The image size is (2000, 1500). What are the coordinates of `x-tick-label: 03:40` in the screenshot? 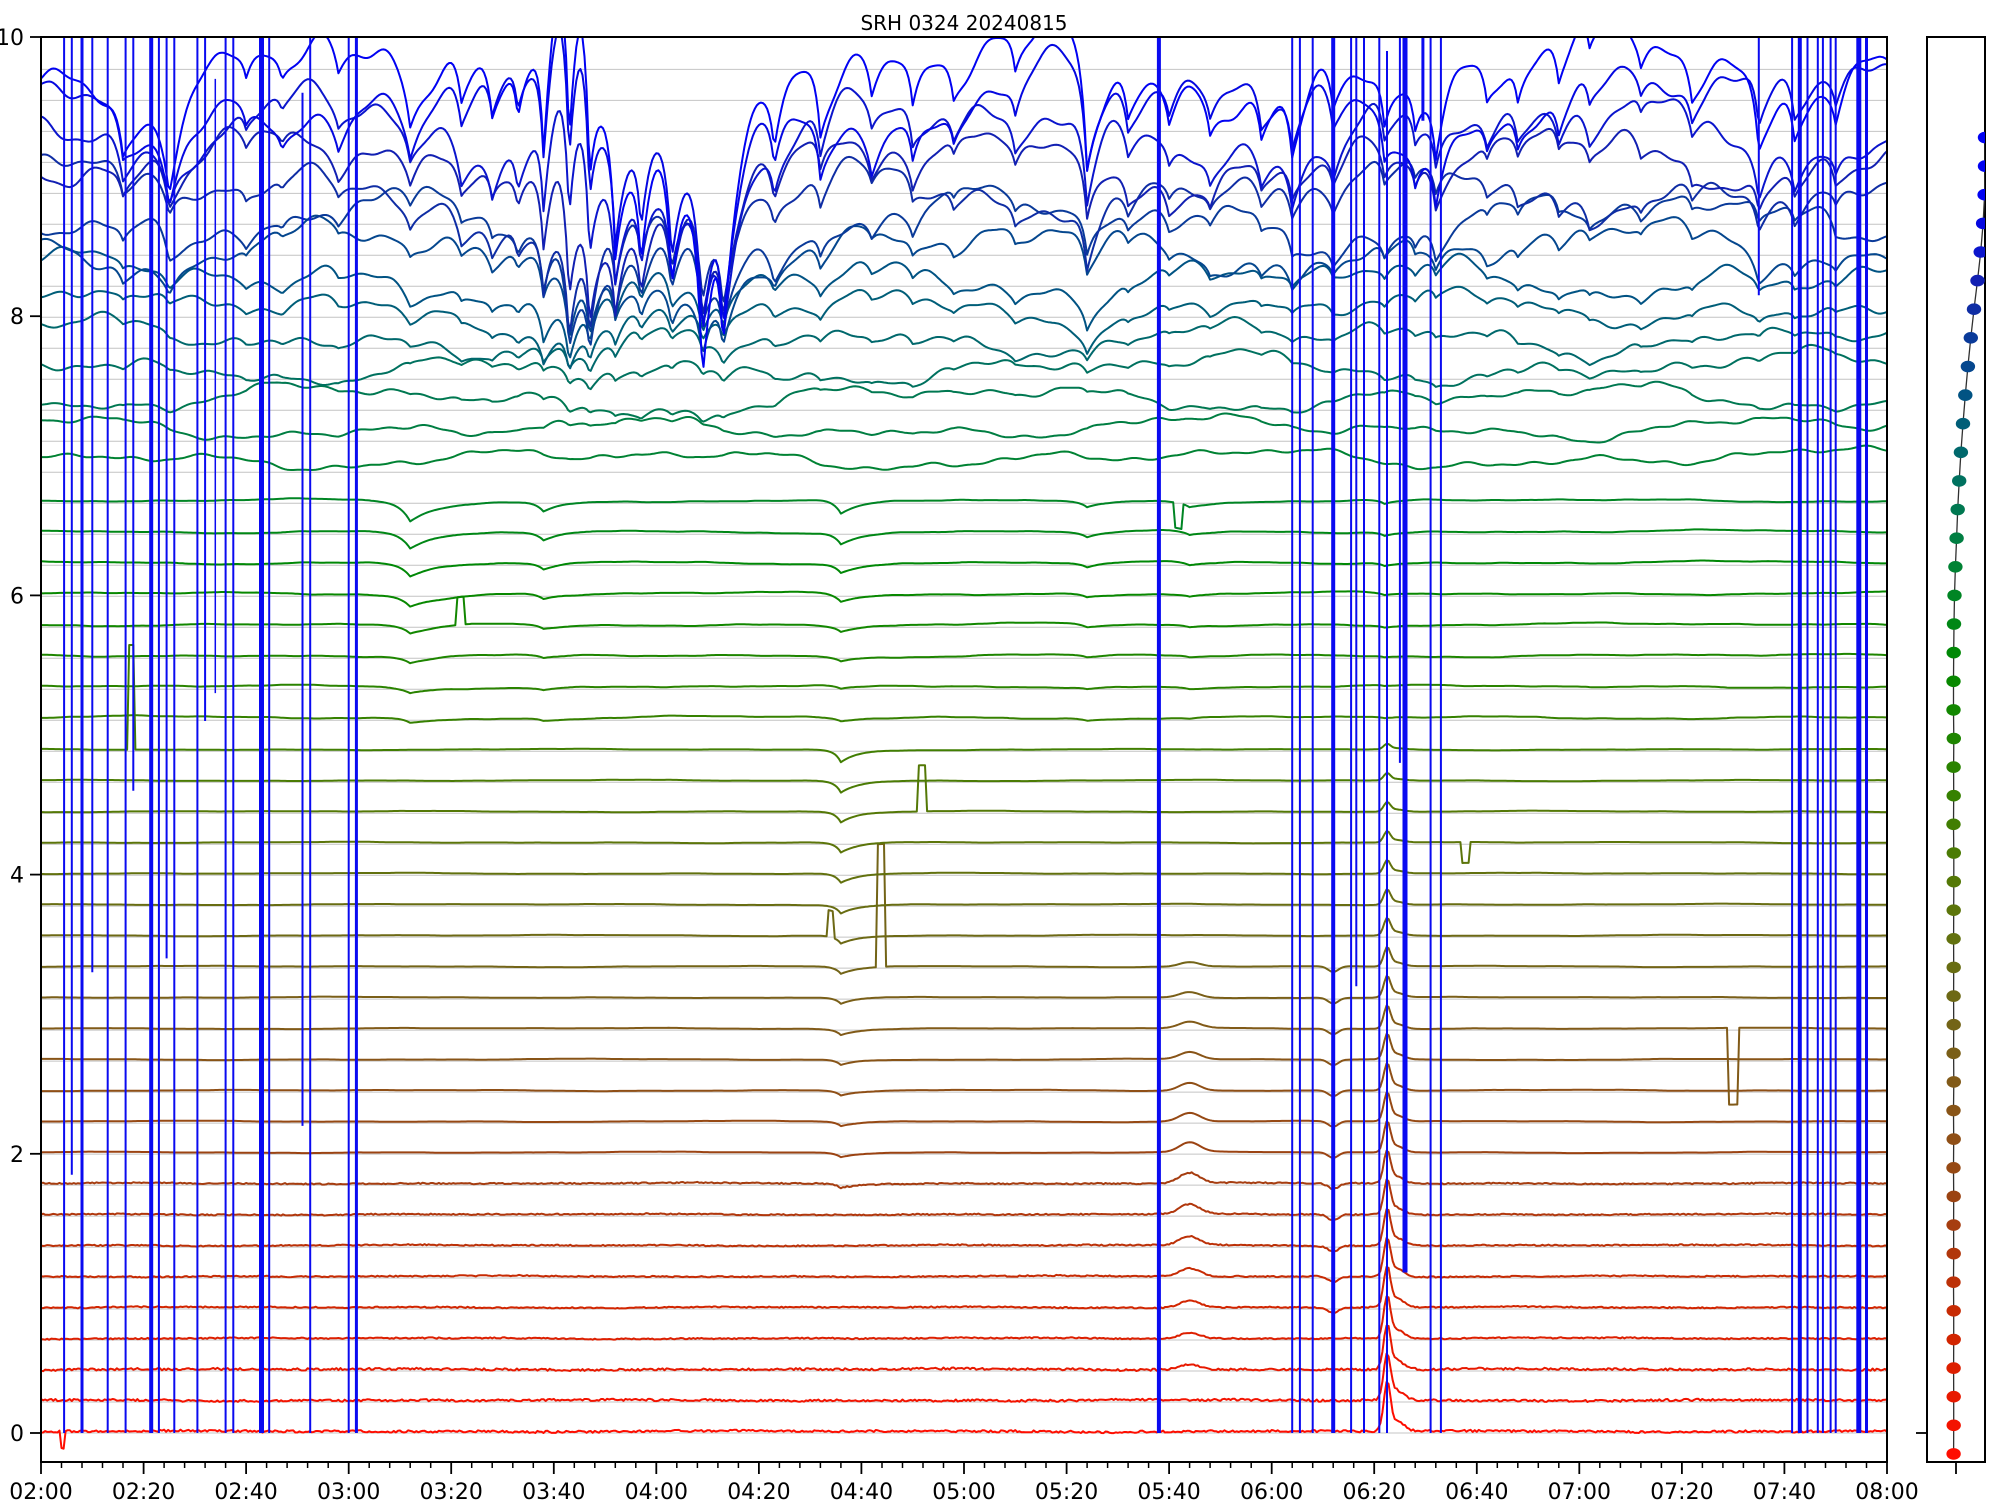 It's located at (553, 1490).